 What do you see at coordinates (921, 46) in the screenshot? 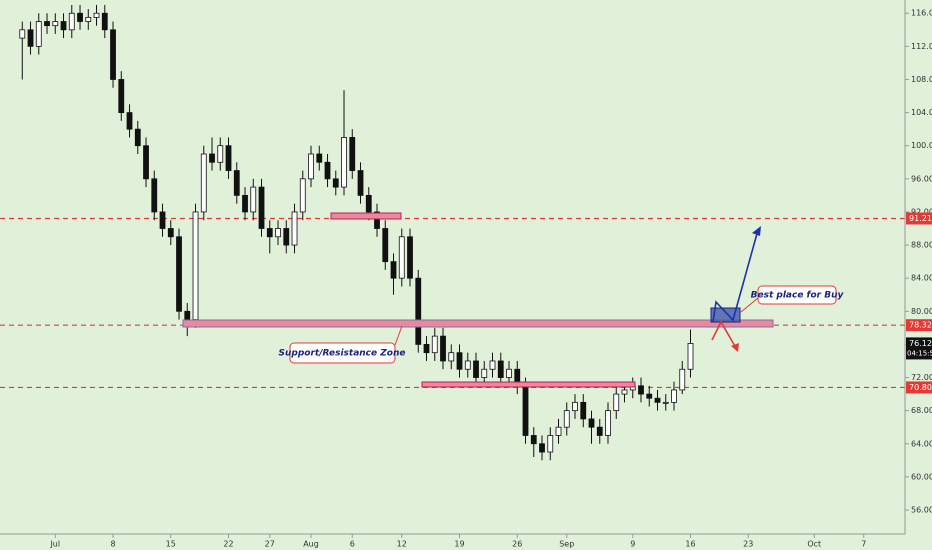
I see `y-tick-label: 112.00` at bounding box center [921, 46].